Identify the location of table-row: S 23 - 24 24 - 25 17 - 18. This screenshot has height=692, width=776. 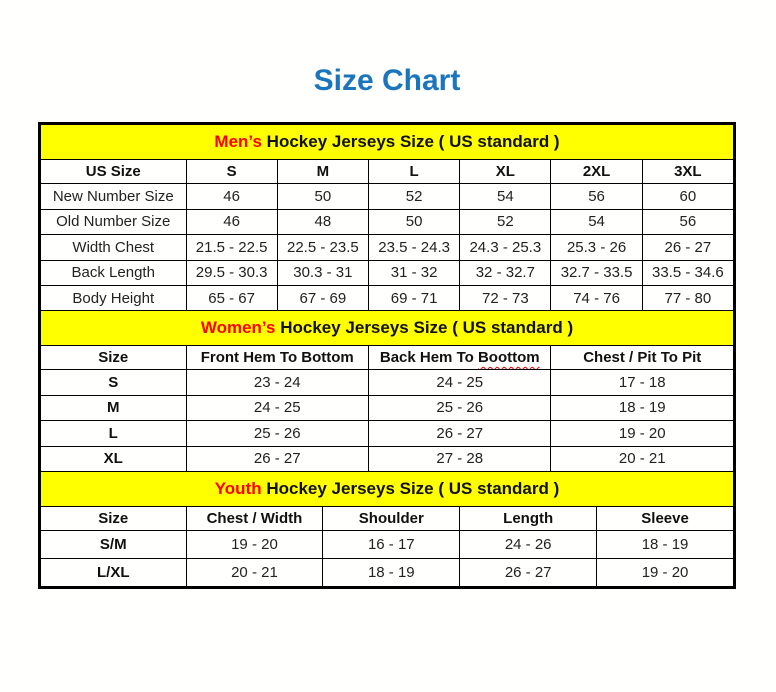
(387, 382).